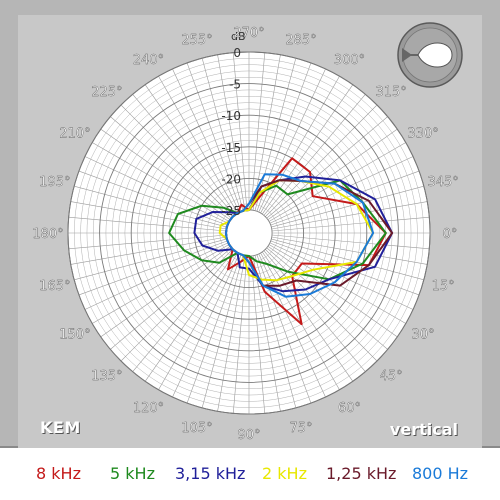 The image size is (500, 500). What do you see at coordinates (74, 335) in the screenshot?
I see `angle-label: 150°` at bounding box center [74, 335].